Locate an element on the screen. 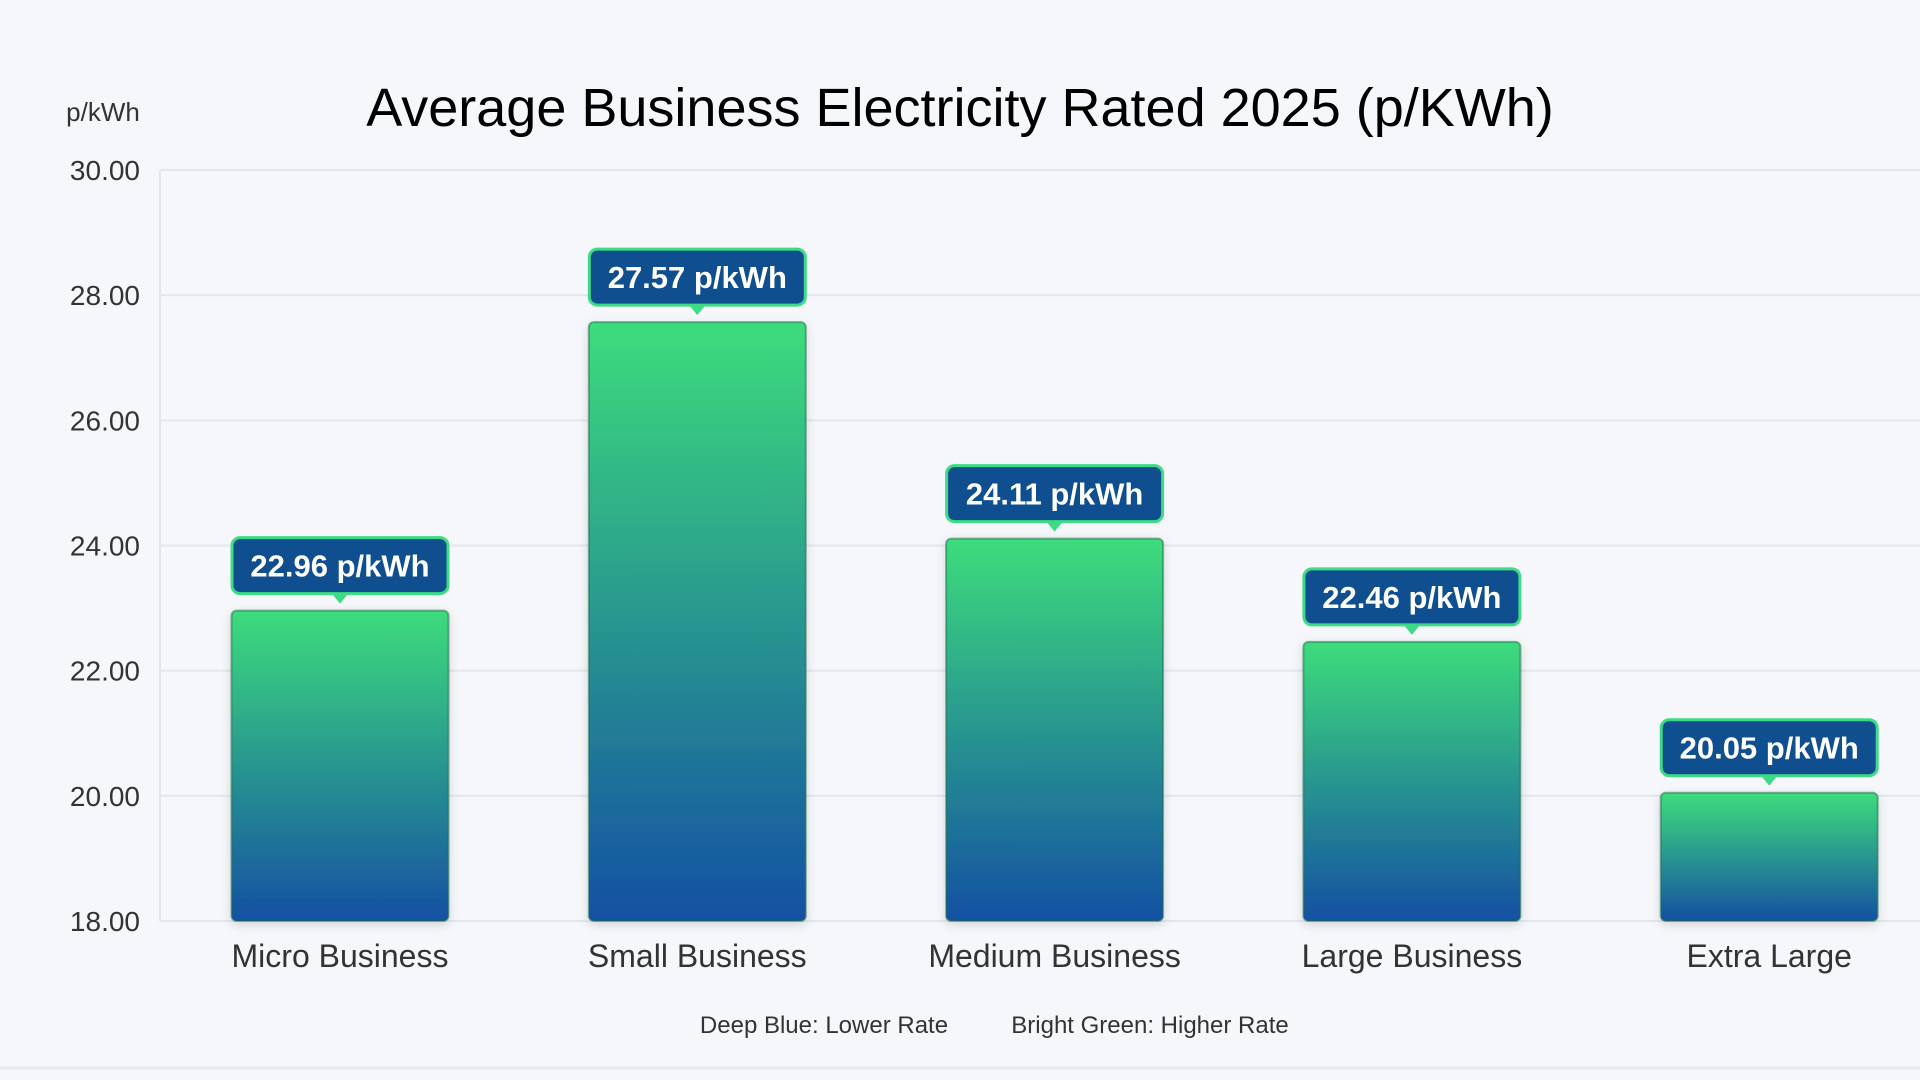  data-label-text: 22.46 p/kWh is located at coordinates (1411, 597).